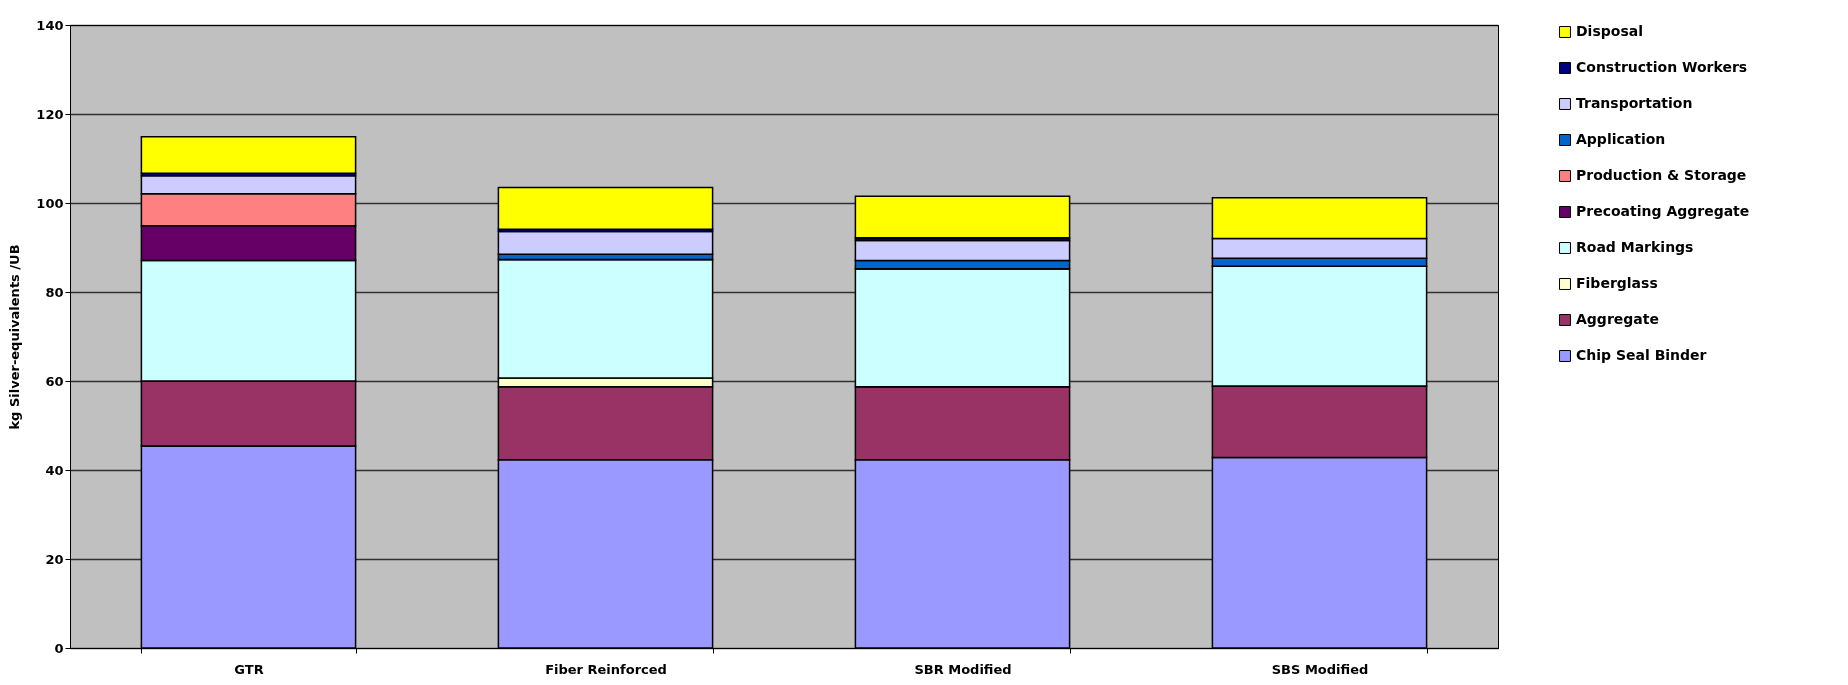  I want to click on y-tick-label: 120, so click(50, 114).